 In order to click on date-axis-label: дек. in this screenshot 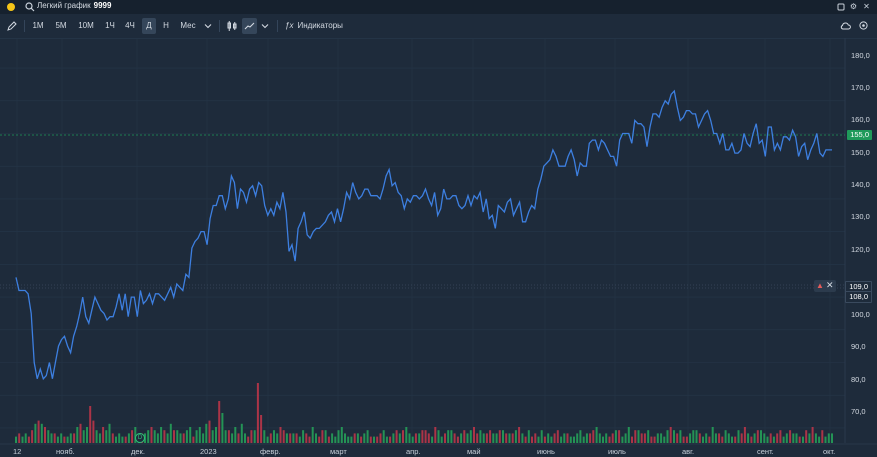, I will do `click(138, 451)`.